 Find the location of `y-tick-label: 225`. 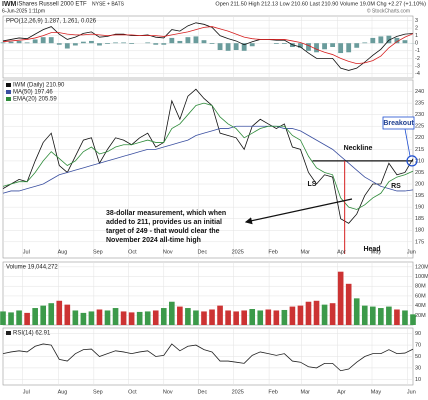

y-tick-label: 225 is located at coordinates (419, 127).